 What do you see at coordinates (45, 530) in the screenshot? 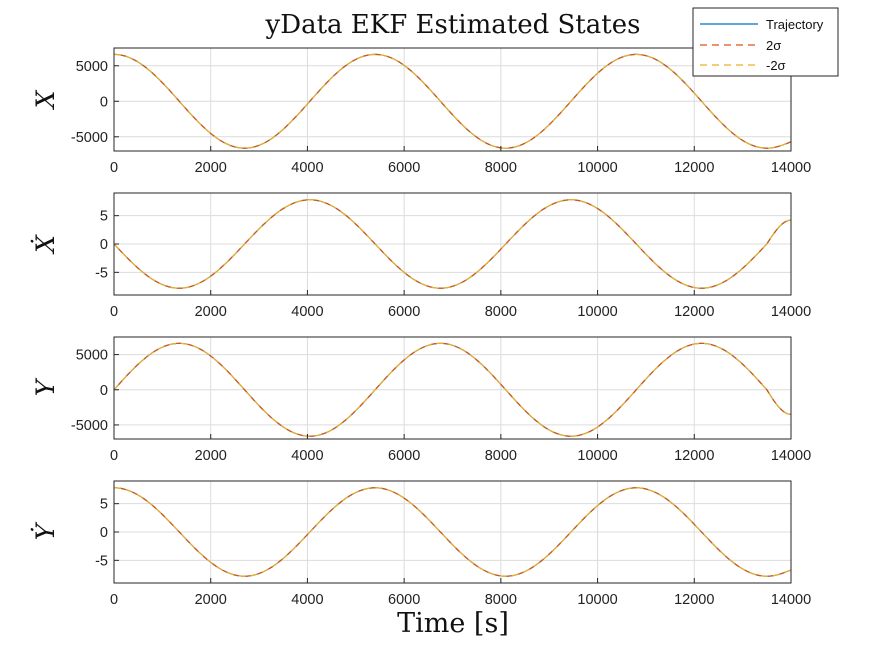
I see `y-axis-label: Ẏ` at bounding box center [45, 530].